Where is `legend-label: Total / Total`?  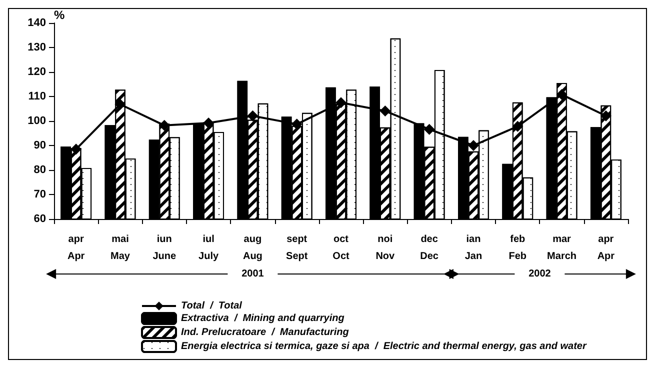
legend-label: Total / Total is located at coordinates (211, 306).